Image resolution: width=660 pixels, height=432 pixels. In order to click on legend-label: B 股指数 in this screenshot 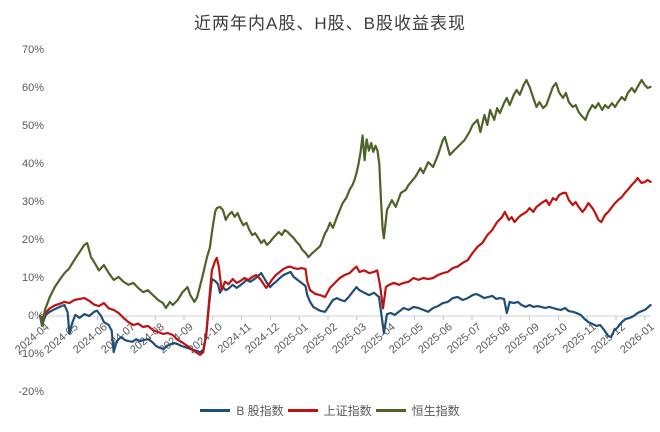, I will do `click(260, 411)`.